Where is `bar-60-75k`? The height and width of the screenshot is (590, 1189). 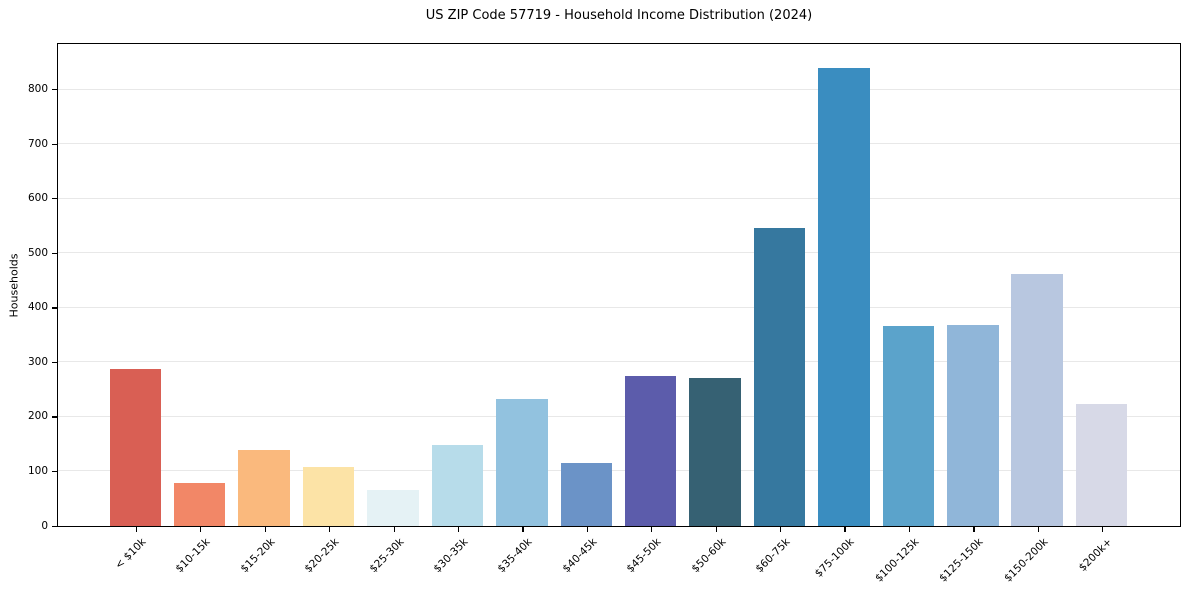
bar-60-75k is located at coordinates (779, 377).